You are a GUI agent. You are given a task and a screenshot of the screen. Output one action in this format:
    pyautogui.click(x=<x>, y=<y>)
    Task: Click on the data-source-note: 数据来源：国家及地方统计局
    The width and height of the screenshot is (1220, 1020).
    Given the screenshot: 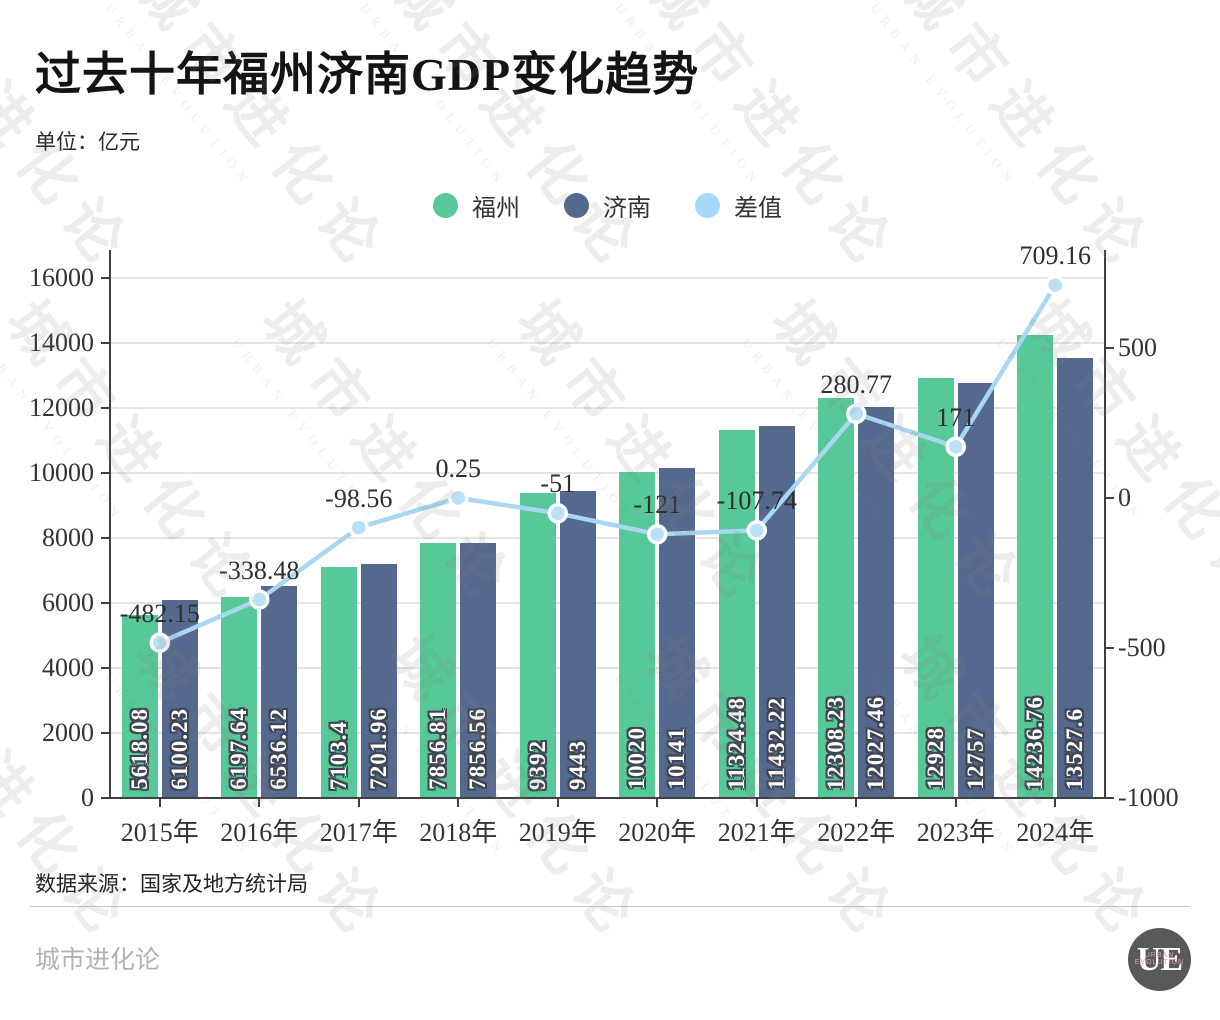 What is the action you would take?
    pyautogui.click(x=171, y=884)
    